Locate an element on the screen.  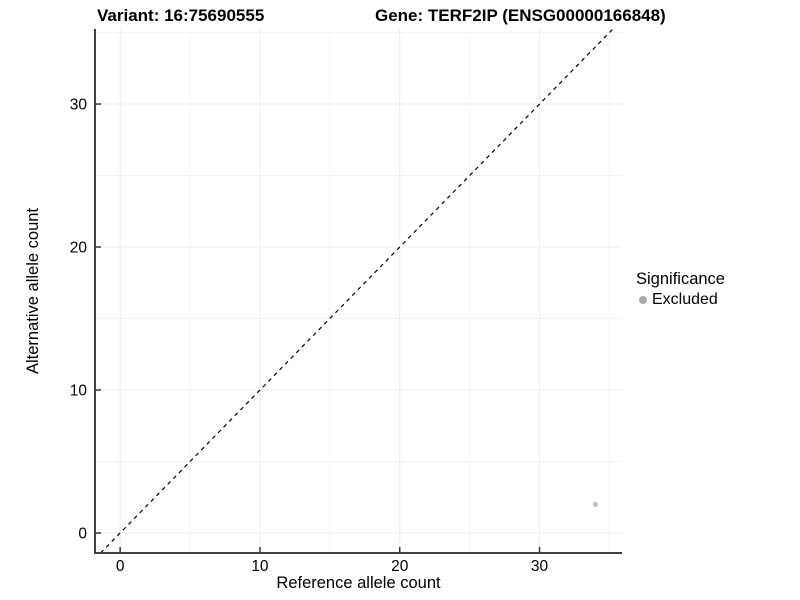
gene-title: Gene: TERF2IP (ENSG00000166848) is located at coordinates (520, 15).